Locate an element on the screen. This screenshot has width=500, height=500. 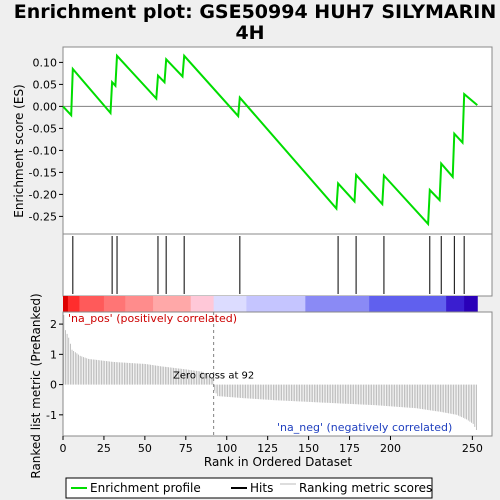
x-tick-label: 150 is located at coordinates (308, 448).